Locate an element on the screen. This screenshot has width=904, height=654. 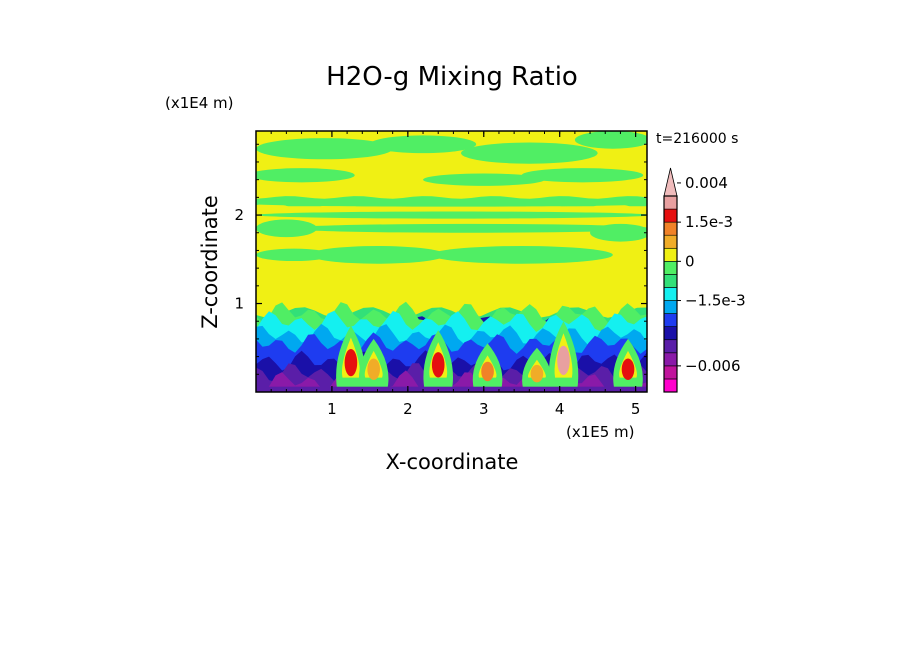
colorbar-label: 0.004 is located at coordinates (706, 183).